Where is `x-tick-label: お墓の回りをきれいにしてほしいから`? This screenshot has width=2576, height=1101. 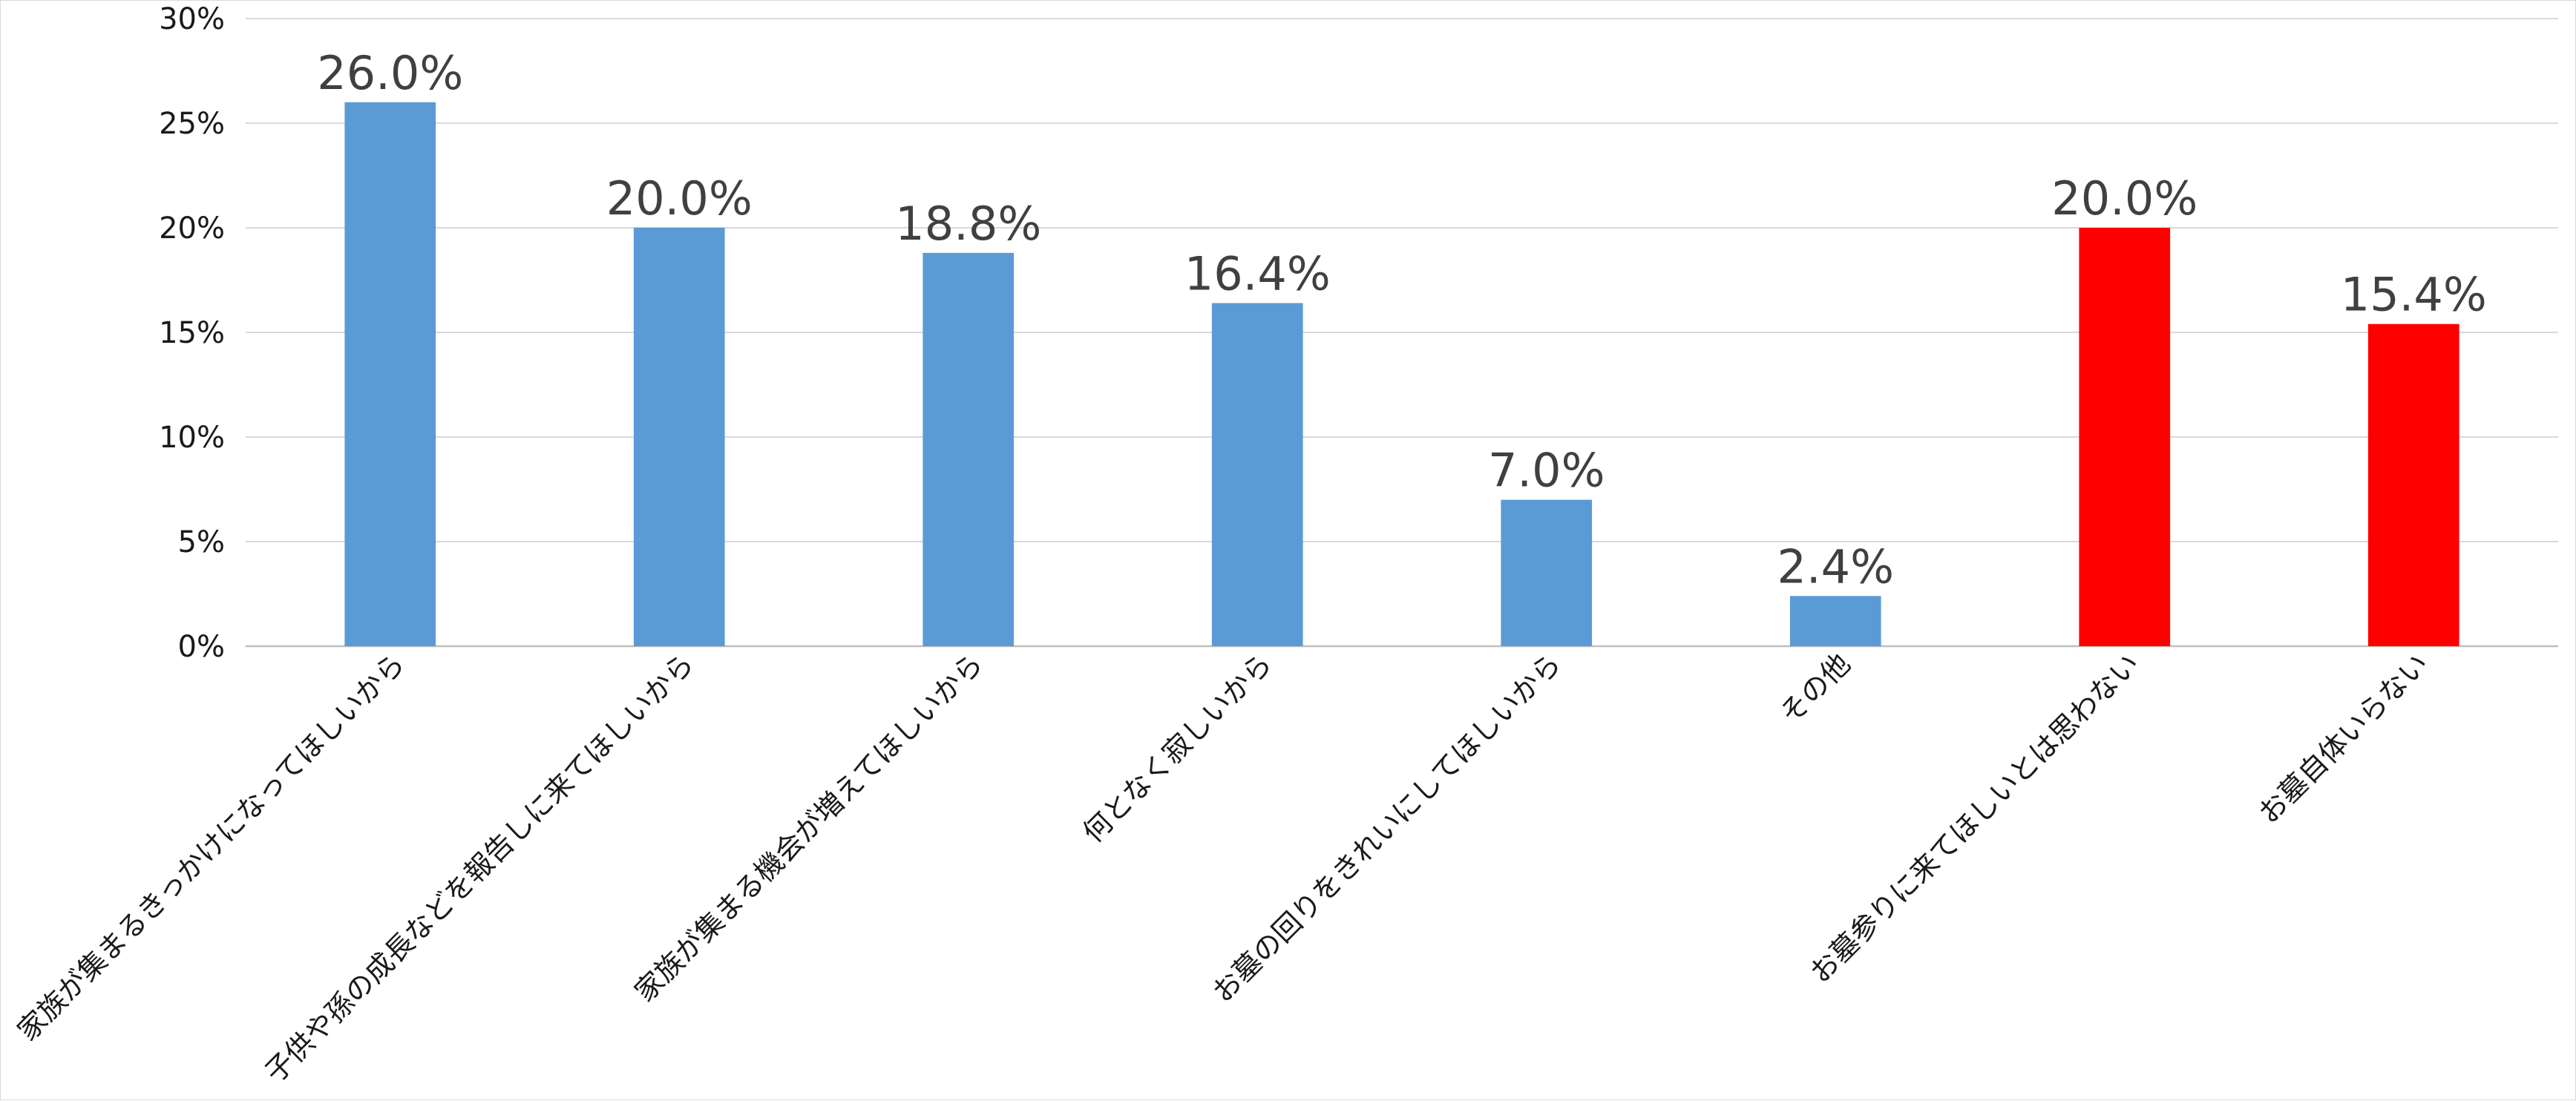 x-tick-label: お墓の回りをきれいにしてほしいから is located at coordinates (1386, 827).